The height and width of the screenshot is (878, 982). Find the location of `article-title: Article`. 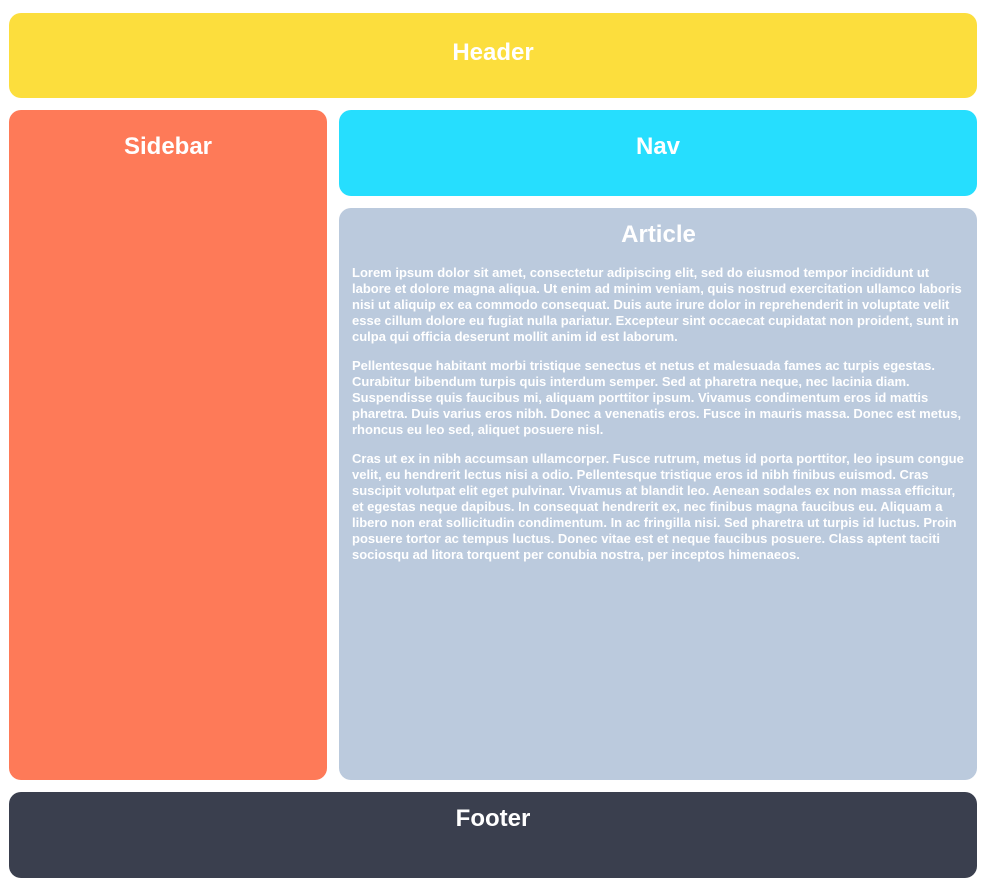

article-title: Article is located at coordinates (658, 234).